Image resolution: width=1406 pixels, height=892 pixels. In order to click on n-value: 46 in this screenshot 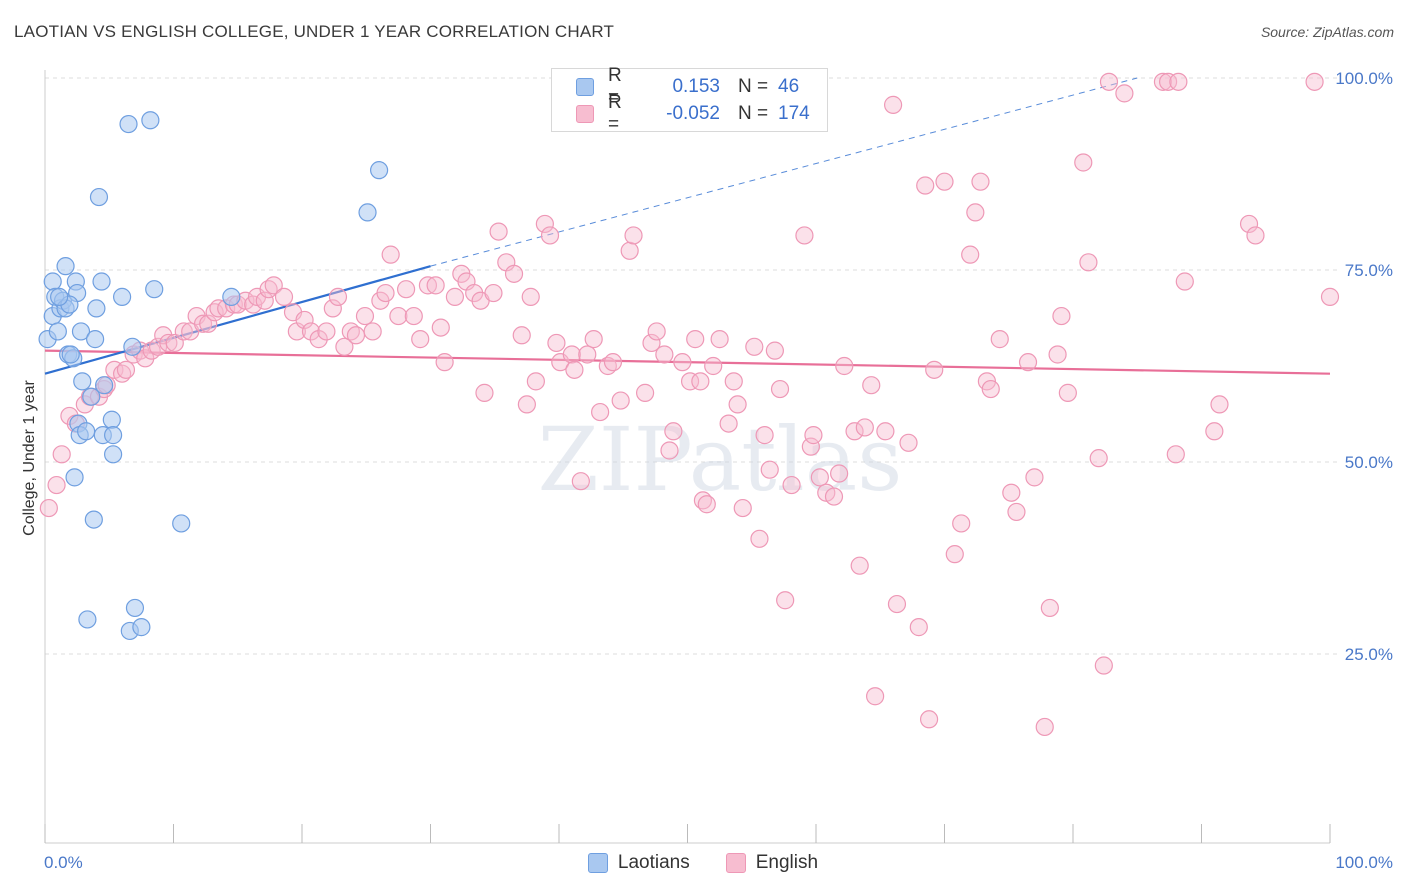, I will do `click(789, 86)`.